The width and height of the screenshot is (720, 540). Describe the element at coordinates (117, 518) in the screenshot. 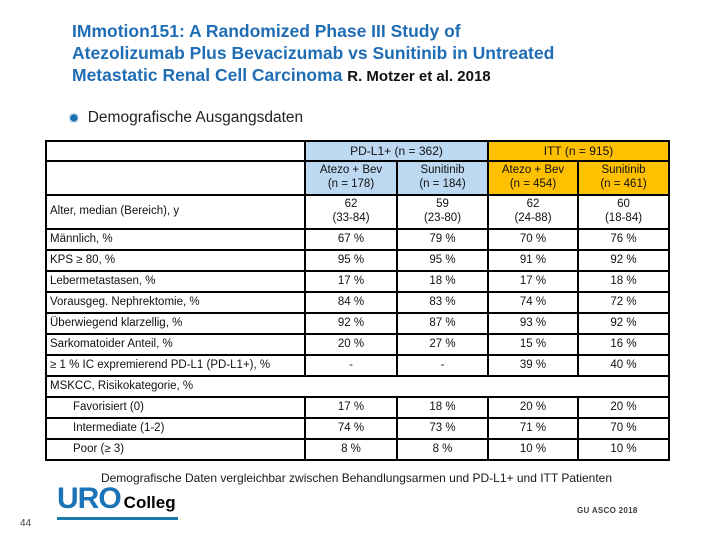

I see `logo-underline` at that location.